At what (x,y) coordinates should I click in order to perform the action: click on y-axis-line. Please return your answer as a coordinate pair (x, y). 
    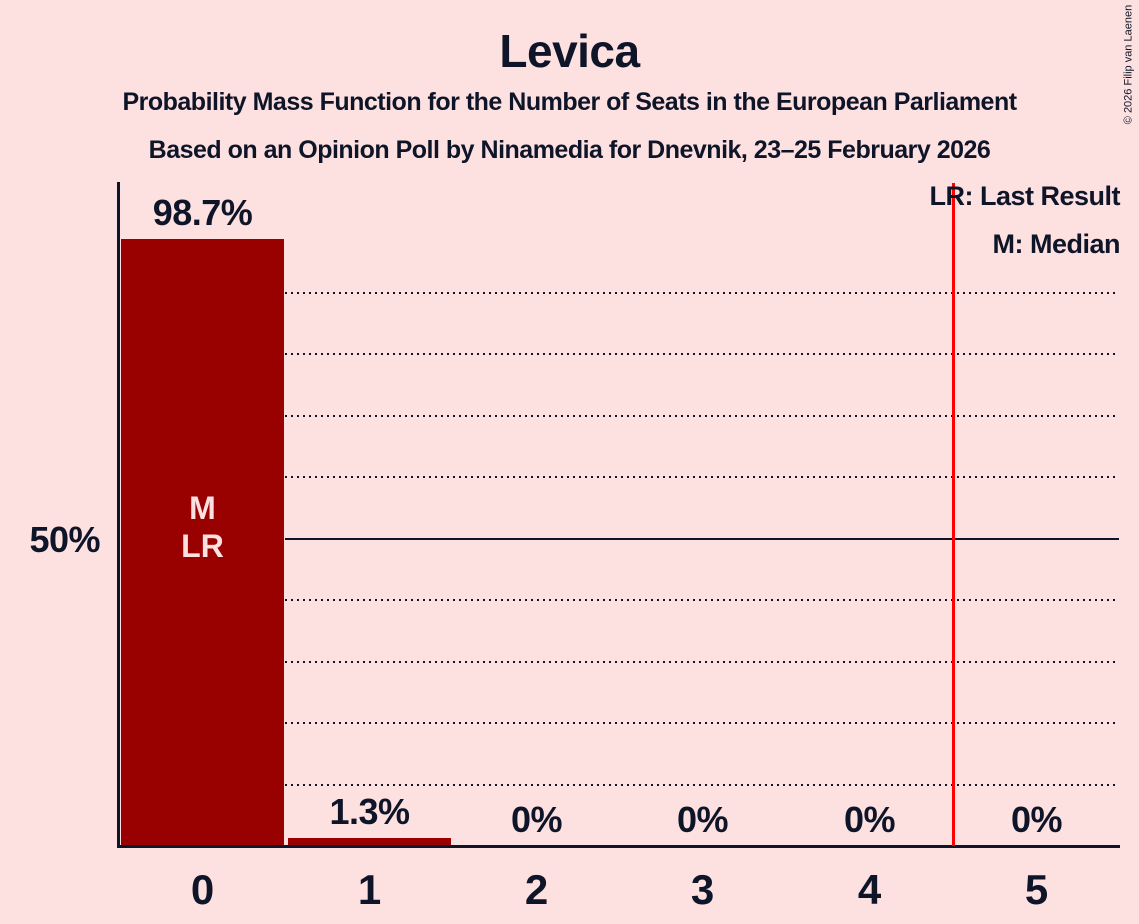
    Looking at the image, I should click on (118, 515).